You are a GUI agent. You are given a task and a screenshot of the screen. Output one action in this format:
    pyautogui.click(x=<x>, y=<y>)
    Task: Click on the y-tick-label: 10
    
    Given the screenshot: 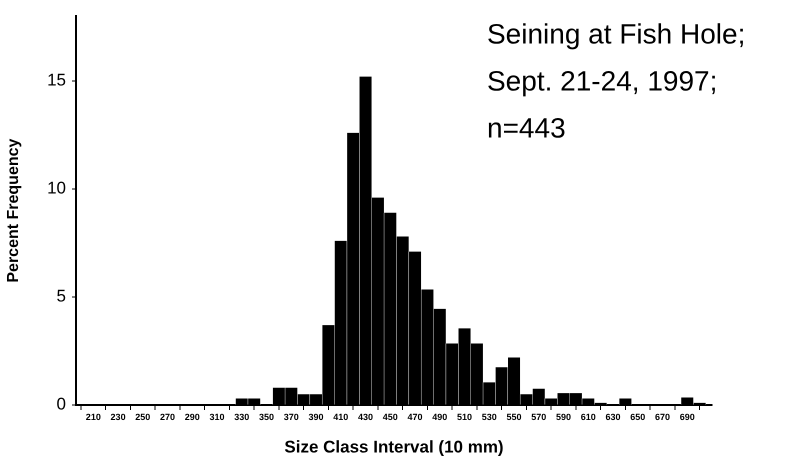 What is the action you would take?
    pyautogui.click(x=56, y=188)
    